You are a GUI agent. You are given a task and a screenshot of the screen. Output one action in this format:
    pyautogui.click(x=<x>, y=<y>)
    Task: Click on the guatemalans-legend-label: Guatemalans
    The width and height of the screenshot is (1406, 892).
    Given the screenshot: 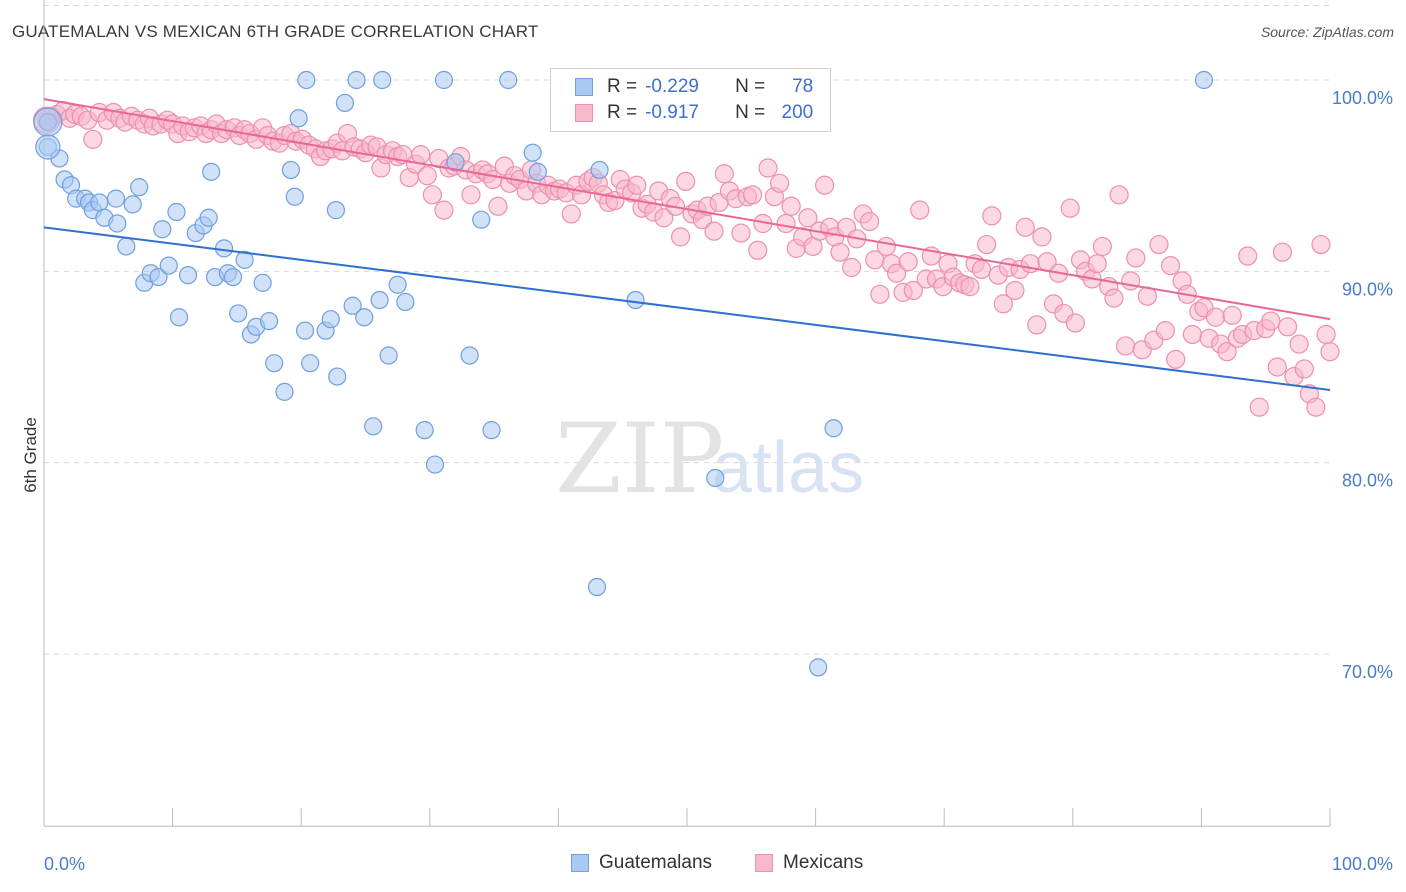 What is the action you would take?
    pyautogui.click(x=656, y=862)
    